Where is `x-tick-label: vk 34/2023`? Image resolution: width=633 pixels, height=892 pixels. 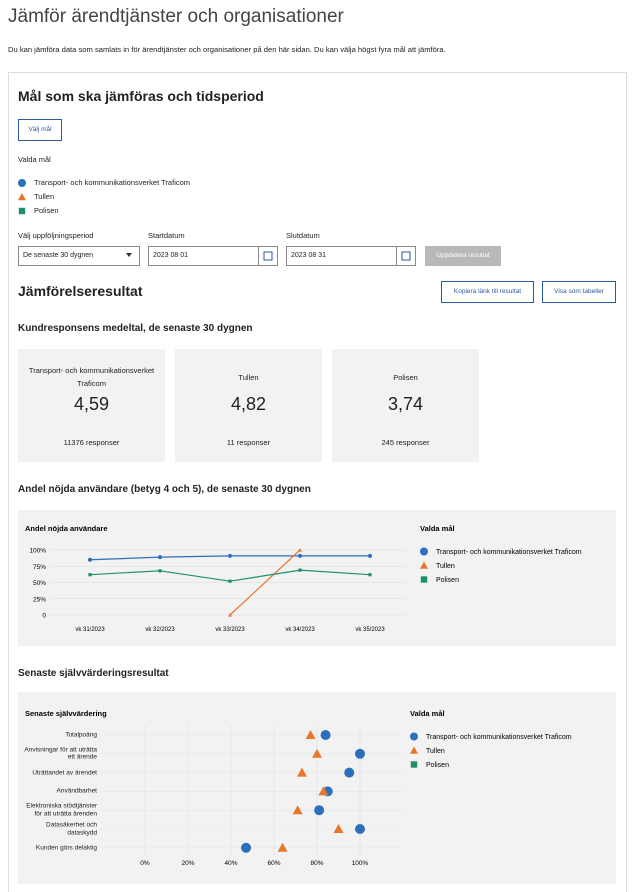
x-tick-label: vk 34/2023 is located at coordinates (300, 630).